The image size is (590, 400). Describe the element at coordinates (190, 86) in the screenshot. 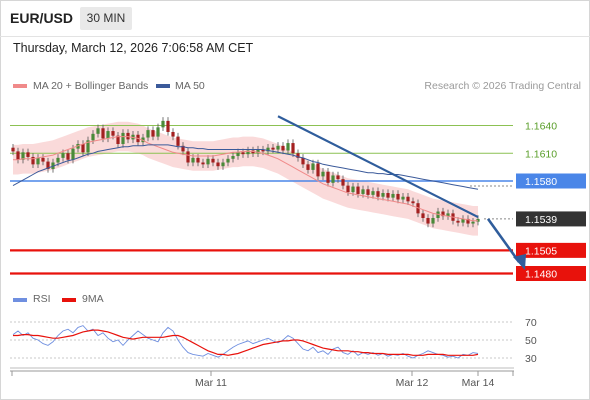

I see `ma50-legend-label: MA 50` at that location.